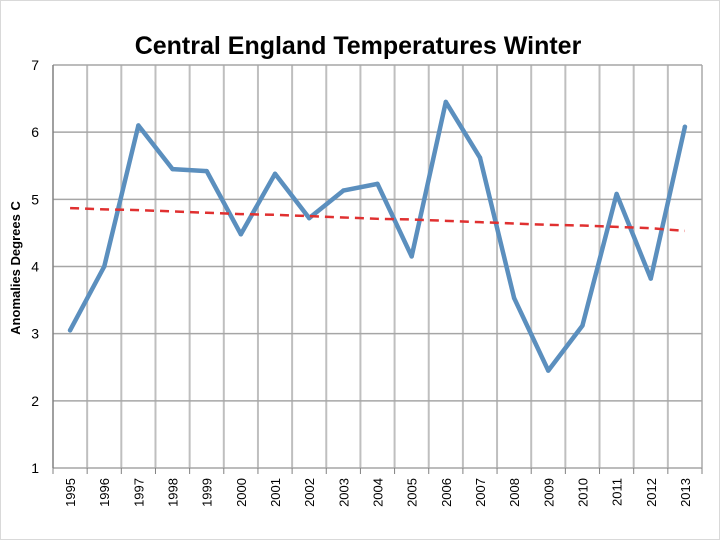  What do you see at coordinates (104, 492) in the screenshot?
I see `x-tick-label: 1996` at bounding box center [104, 492].